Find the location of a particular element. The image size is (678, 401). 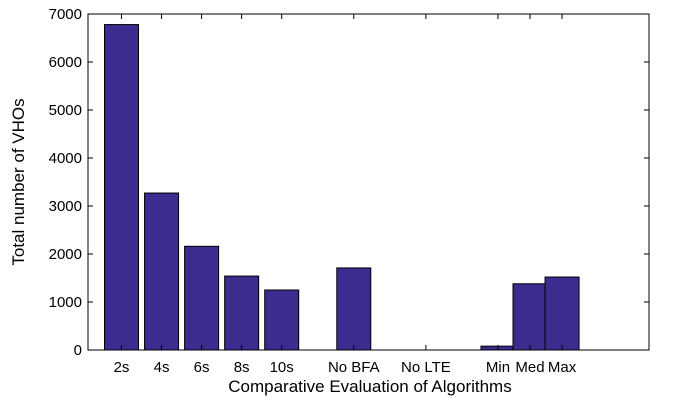

x-axis-label: Comparative Evaluation of Algorithms is located at coordinates (369, 386).